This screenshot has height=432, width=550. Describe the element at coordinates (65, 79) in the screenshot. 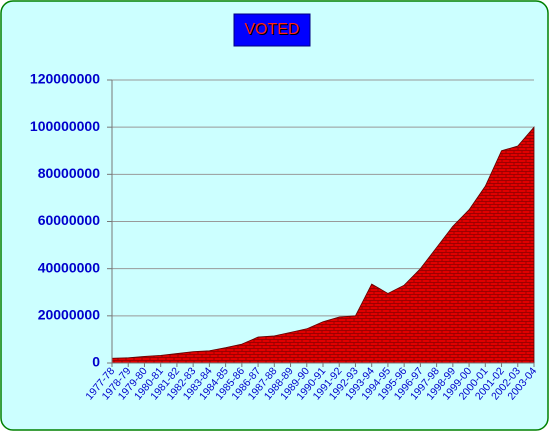

I see `y-tick-label: 120000000` at that location.